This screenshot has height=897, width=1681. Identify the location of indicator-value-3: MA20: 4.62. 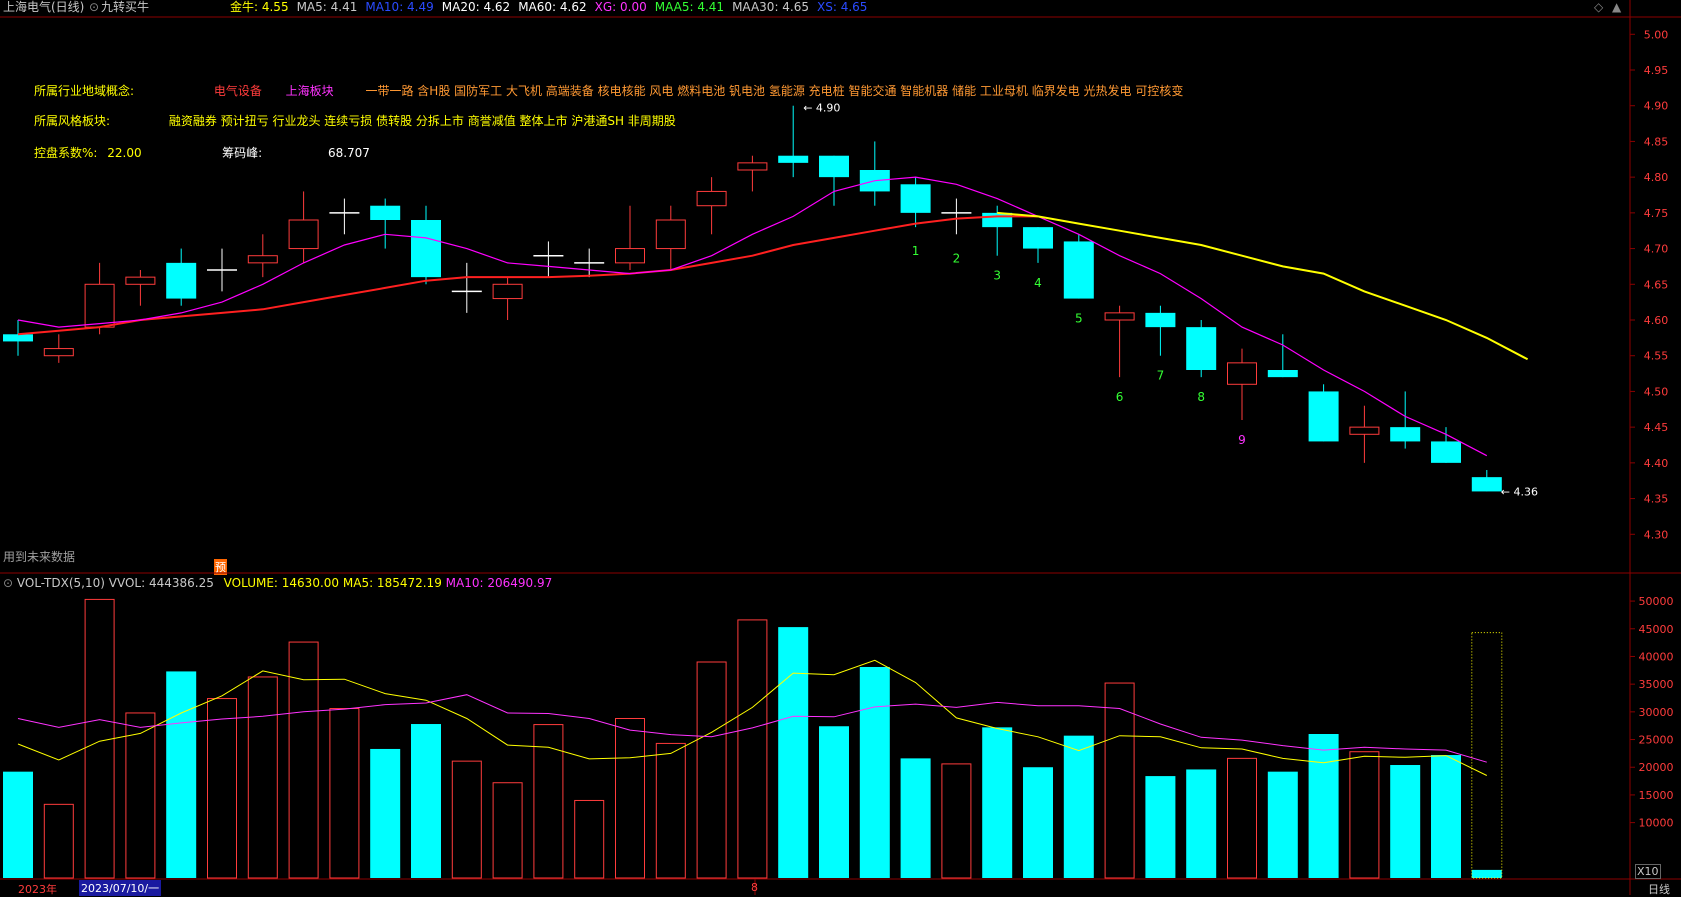
(476, 7).